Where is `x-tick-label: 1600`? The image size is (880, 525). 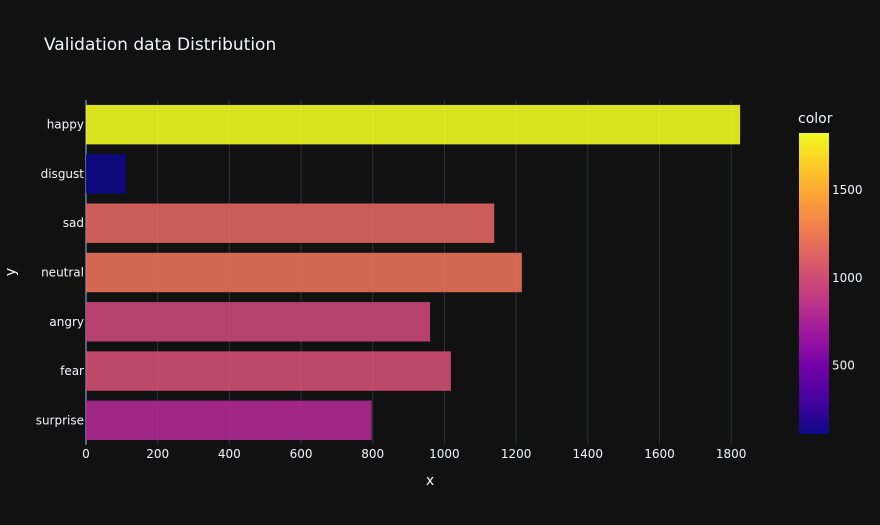 x-tick-label: 1600 is located at coordinates (659, 454).